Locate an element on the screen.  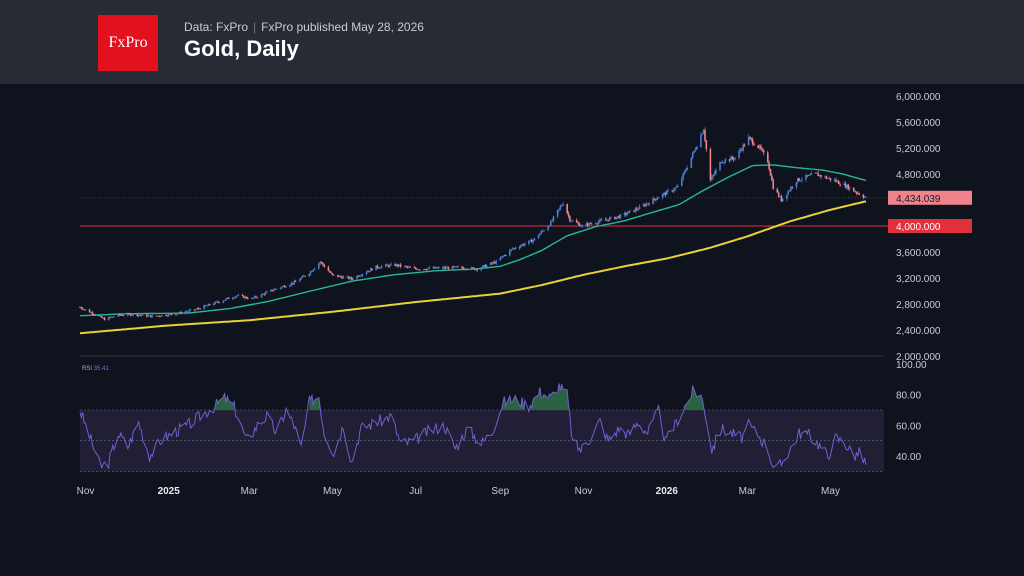
rsi-legend: RSI 35.41 is located at coordinates (95, 369).